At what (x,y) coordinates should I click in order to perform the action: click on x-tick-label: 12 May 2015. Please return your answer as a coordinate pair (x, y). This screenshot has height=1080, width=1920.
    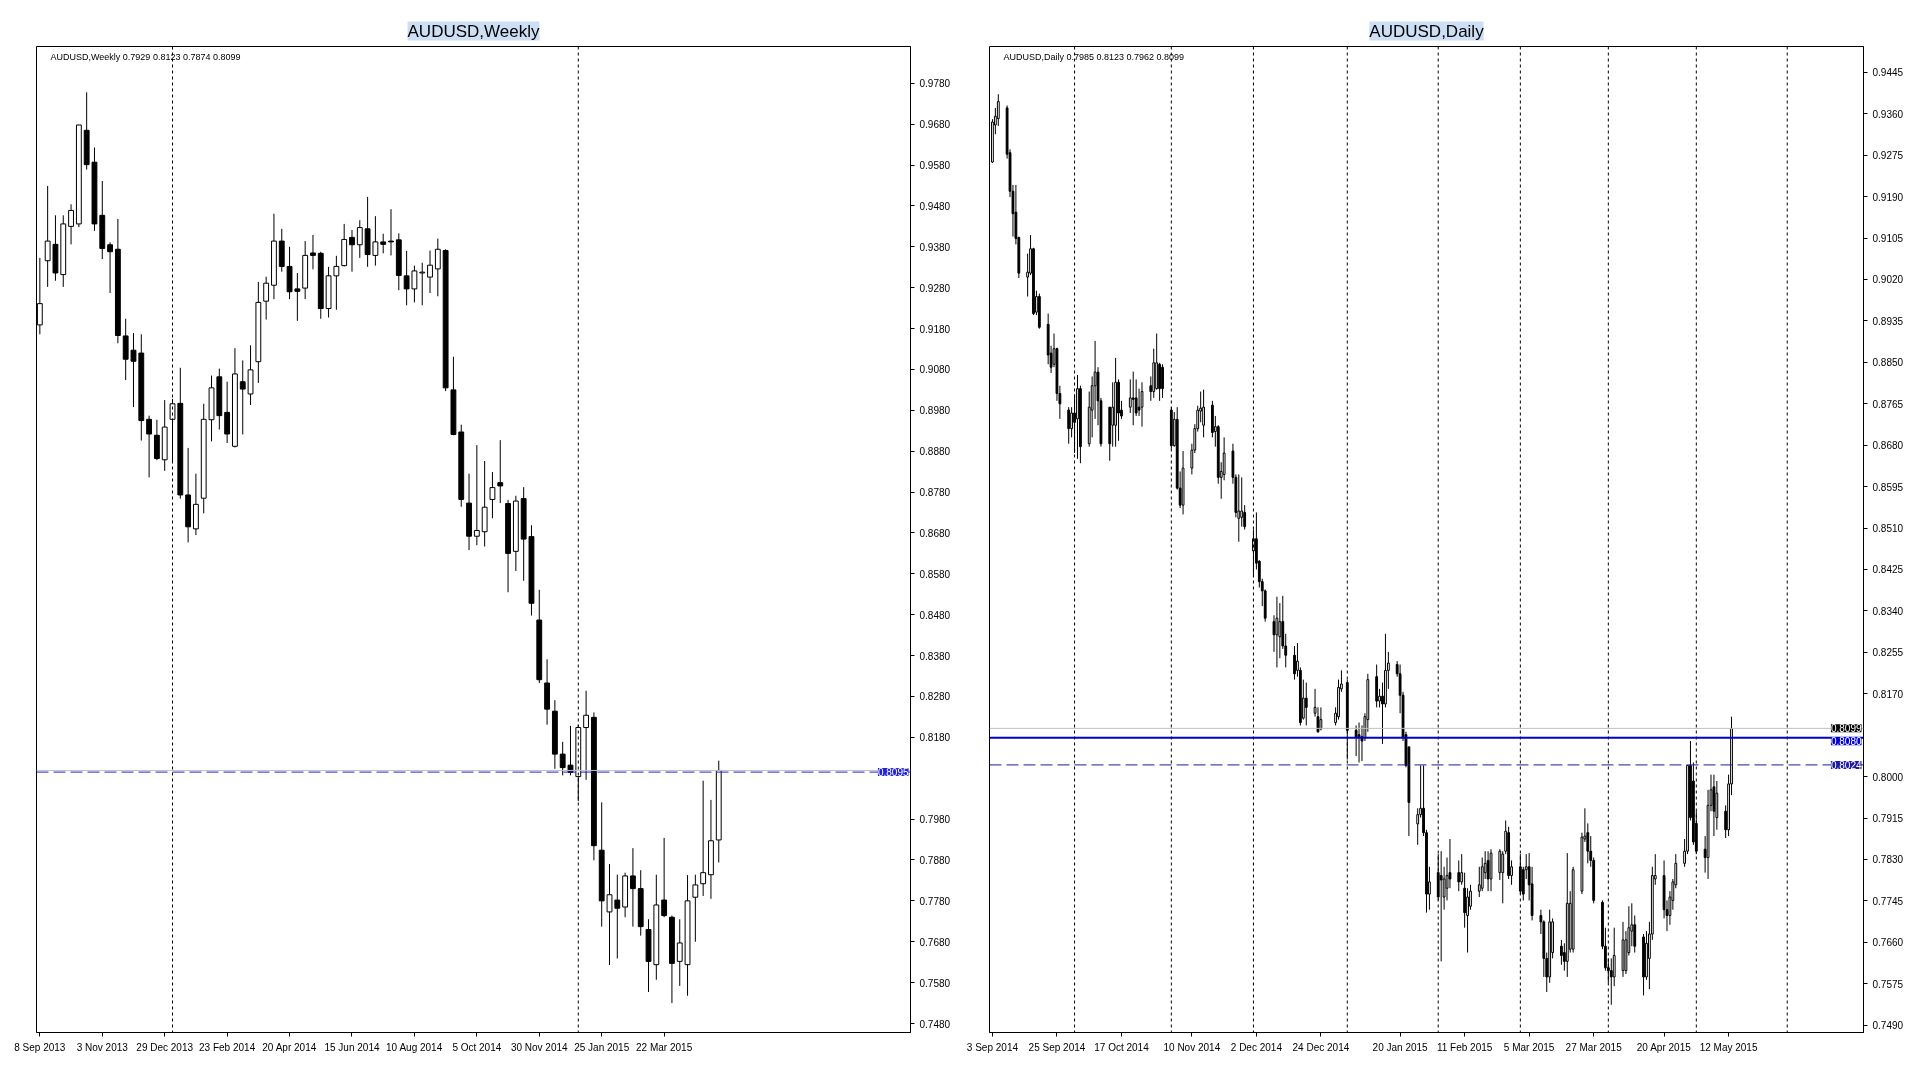
    Looking at the image, I should click on (1728, 1047).